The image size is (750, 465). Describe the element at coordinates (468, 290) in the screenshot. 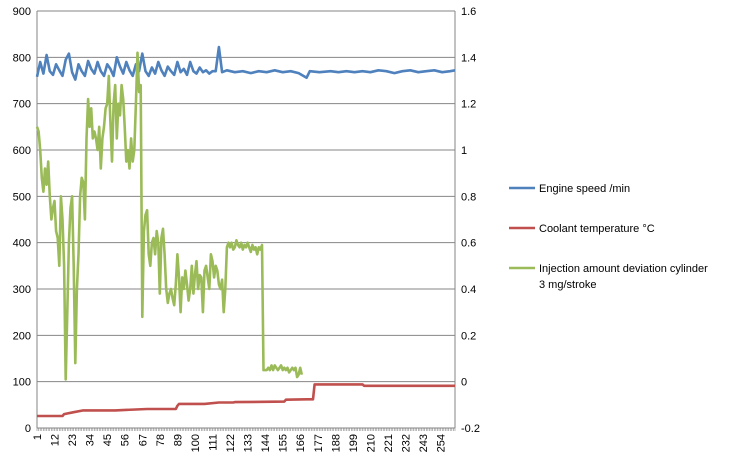

I see `y-right-tick-label: 0.4` at that location.